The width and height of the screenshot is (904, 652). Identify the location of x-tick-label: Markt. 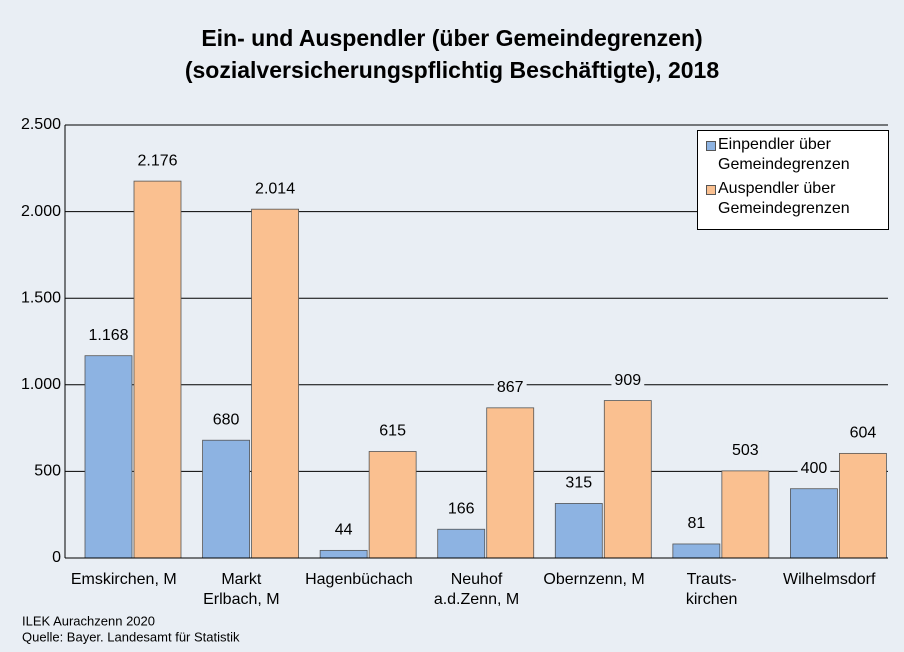
(241, 579).